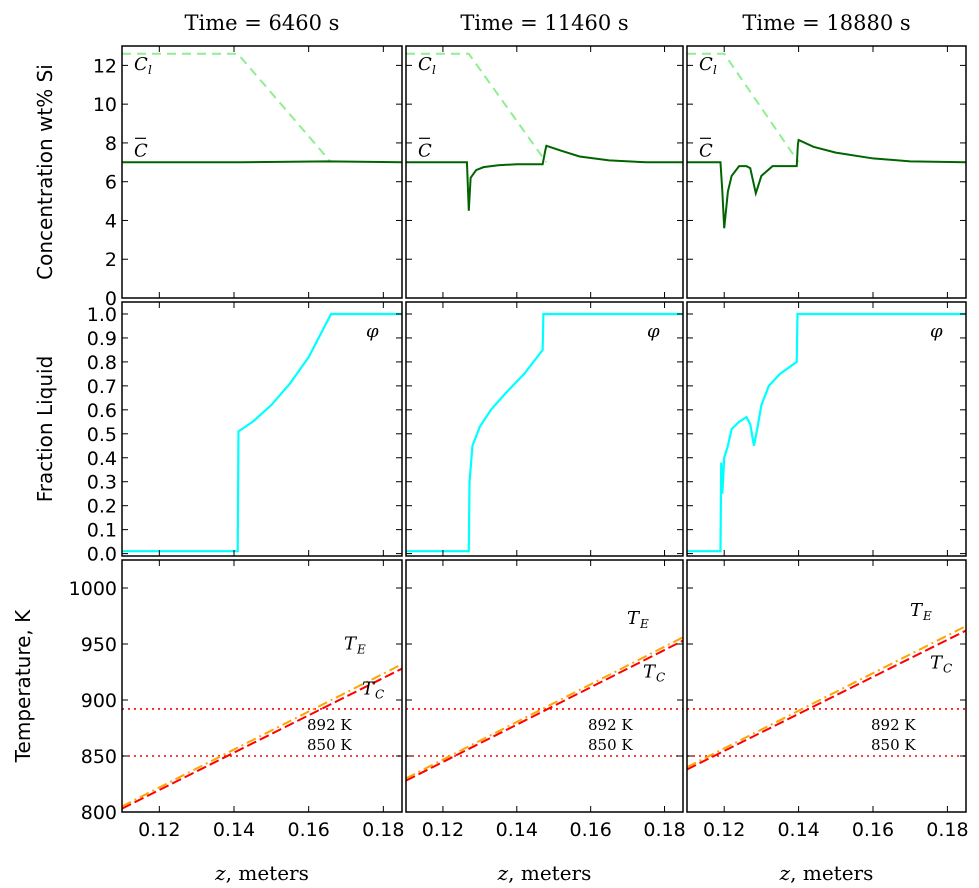  I want to click on y-tick-label: 800, so click(99, 813).